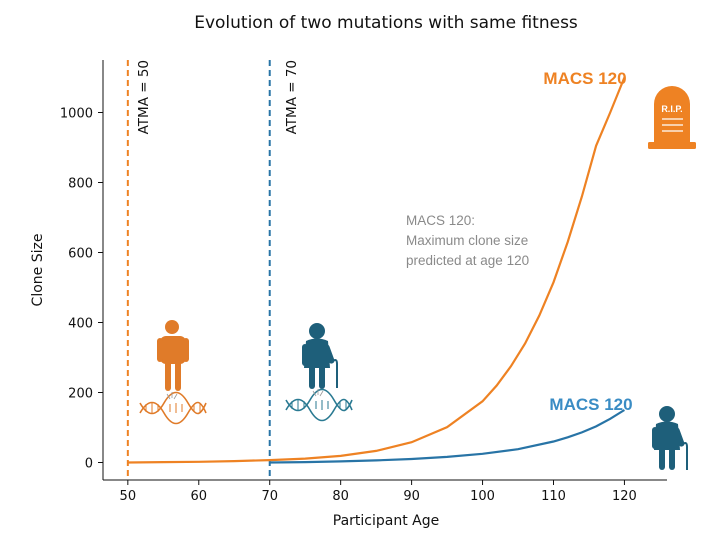  I want to click on y-tick-label: 600, so click(80, 254).